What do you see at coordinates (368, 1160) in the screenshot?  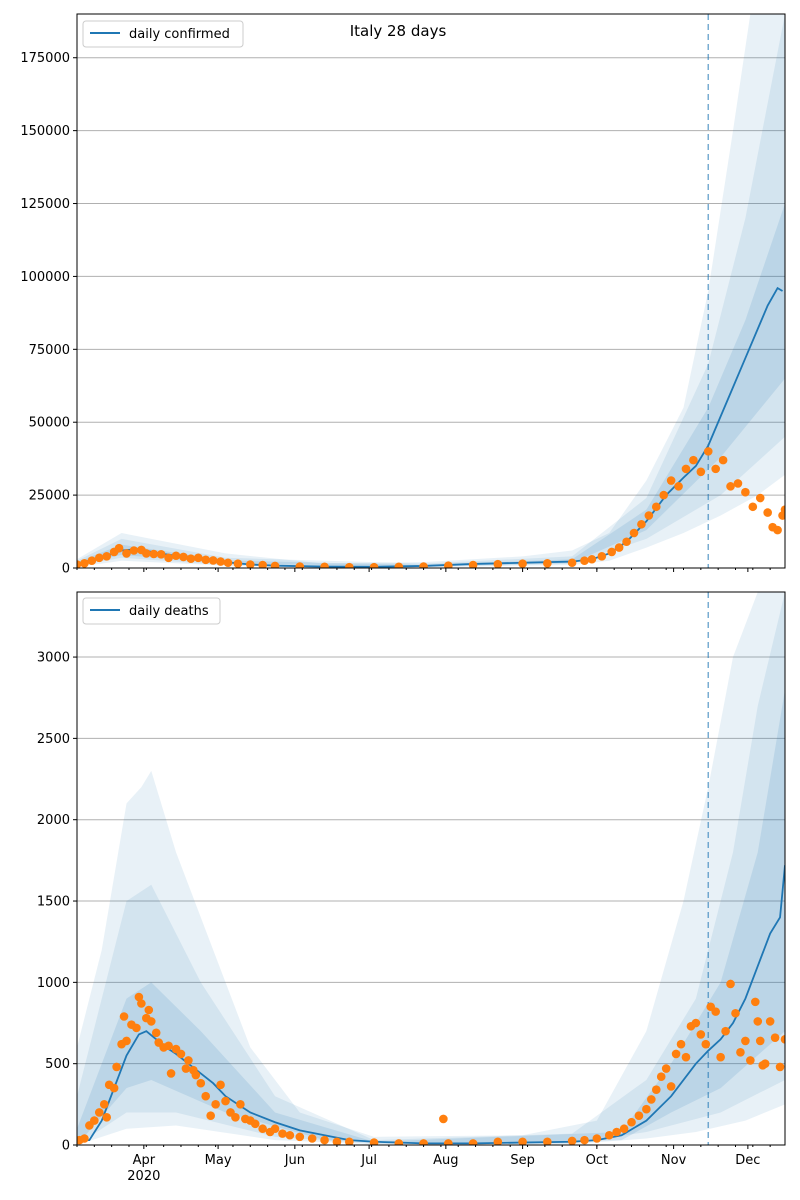 I see `x-tick-label: Jul` at bounding box center [368, 1160].